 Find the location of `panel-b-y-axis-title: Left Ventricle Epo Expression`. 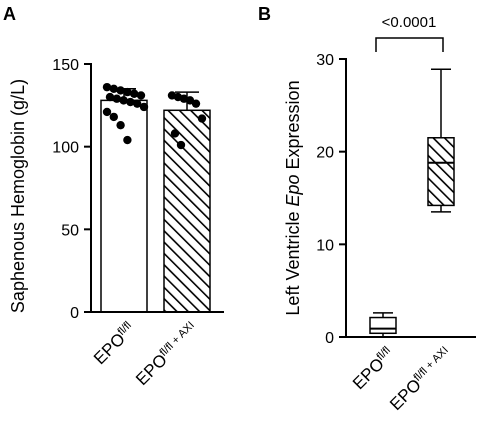

panel-b-y-axis-title: Left Ventricle Epo Expression is located at coordinates (293, 197).